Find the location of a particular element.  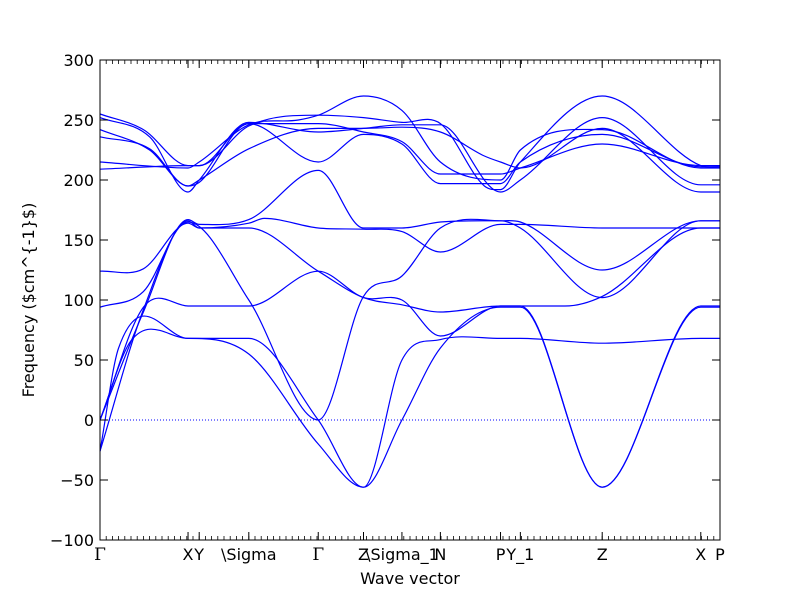

y-tick-label: 100 is located at coordinates (78, 300).